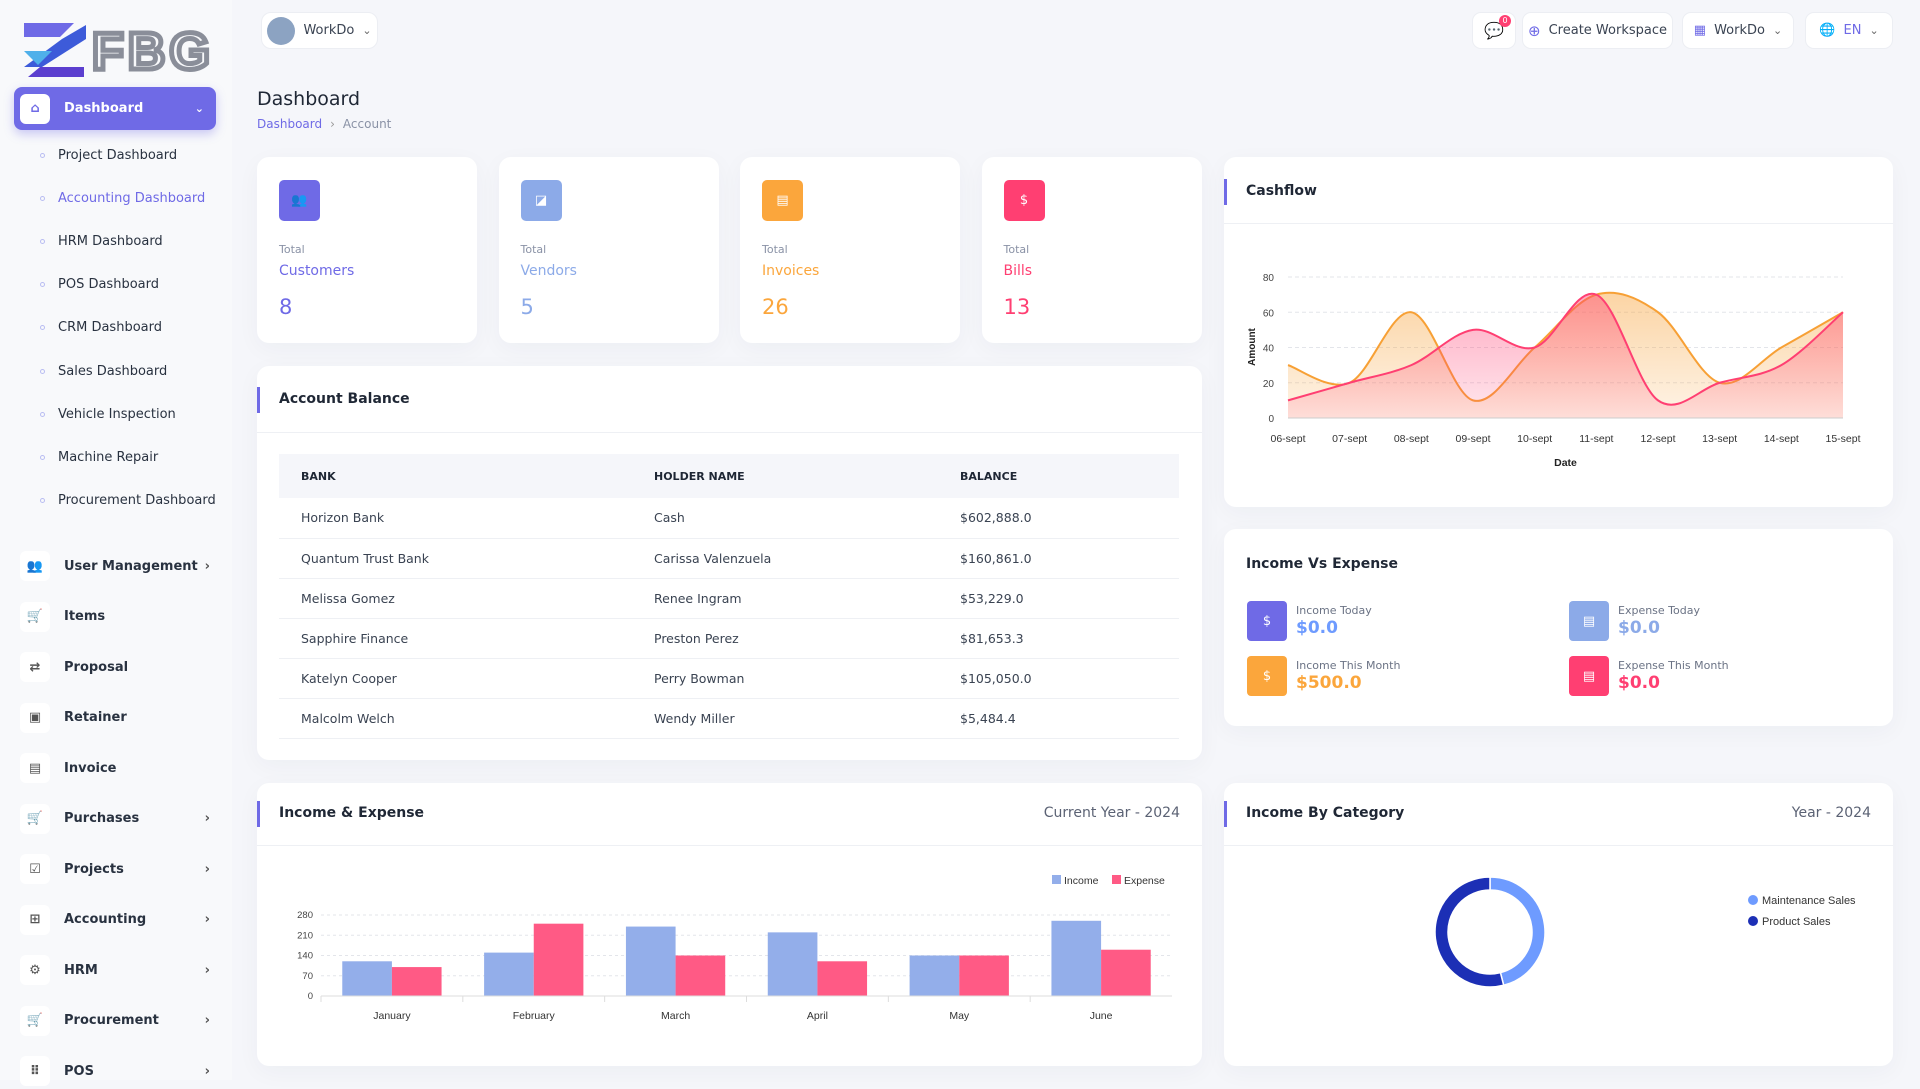 The height and width of the screenshot is (1089, 1920). I want to click on sidebar-subitem: Machine Repair, so click(130, 457).